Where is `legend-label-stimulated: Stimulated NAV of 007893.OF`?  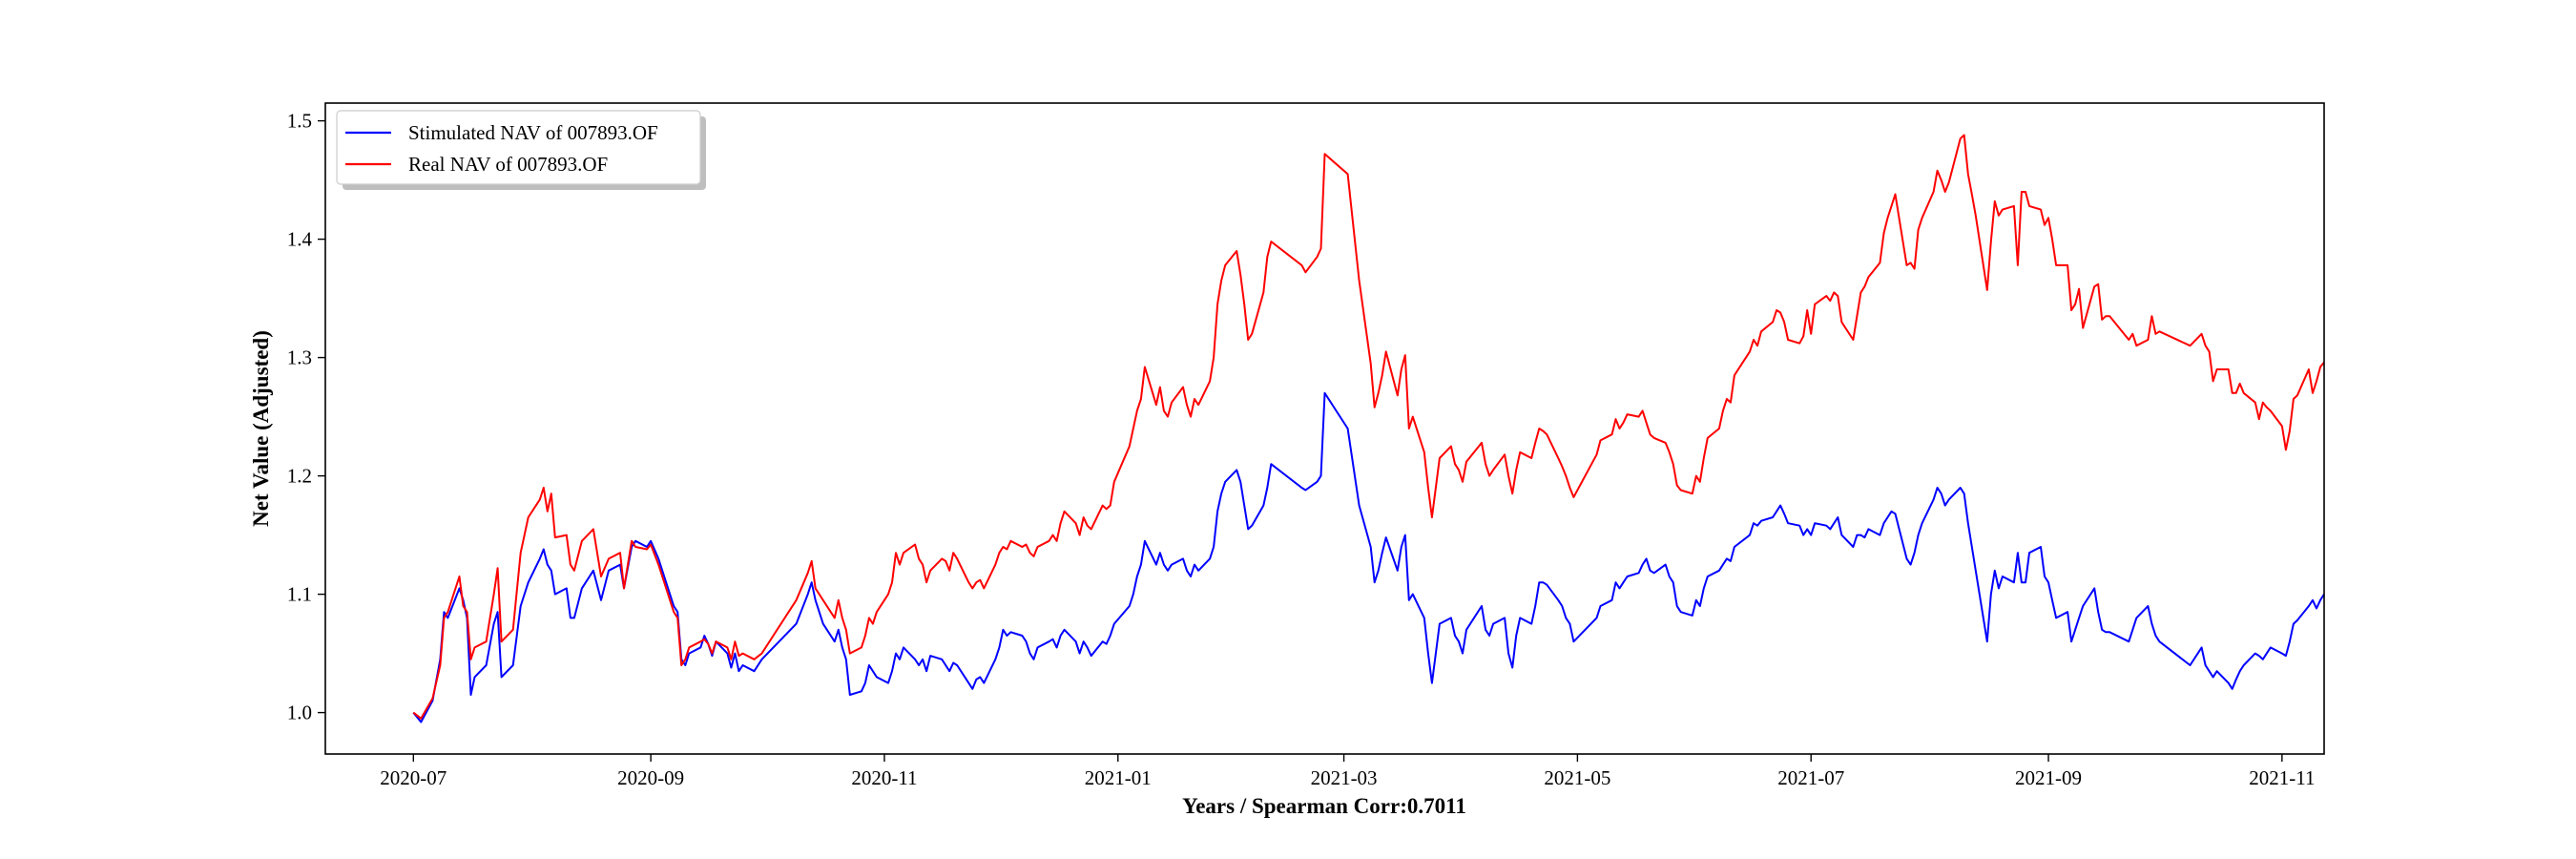
legend-label-stimulated: Stimulated NAV of 007893.OF is located at coordinates (533, 132).